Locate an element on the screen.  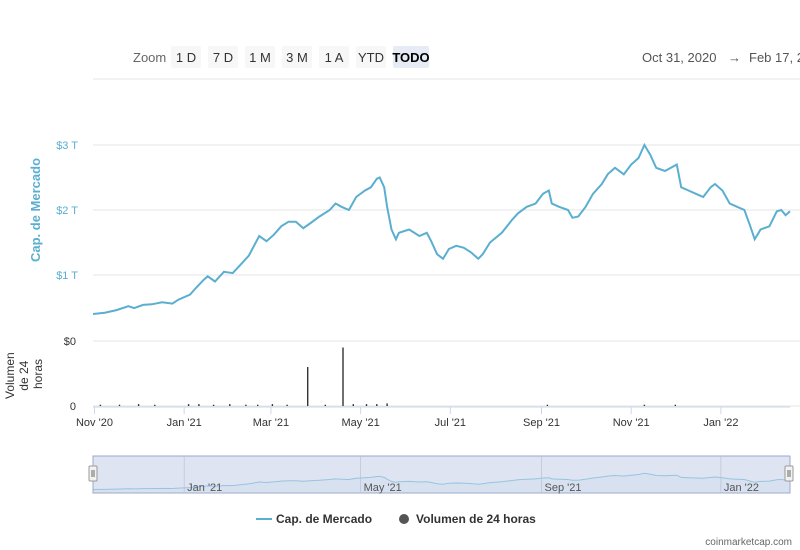
cap-axis-title: Cap. de Mercado is located at coordinates (35, 210).